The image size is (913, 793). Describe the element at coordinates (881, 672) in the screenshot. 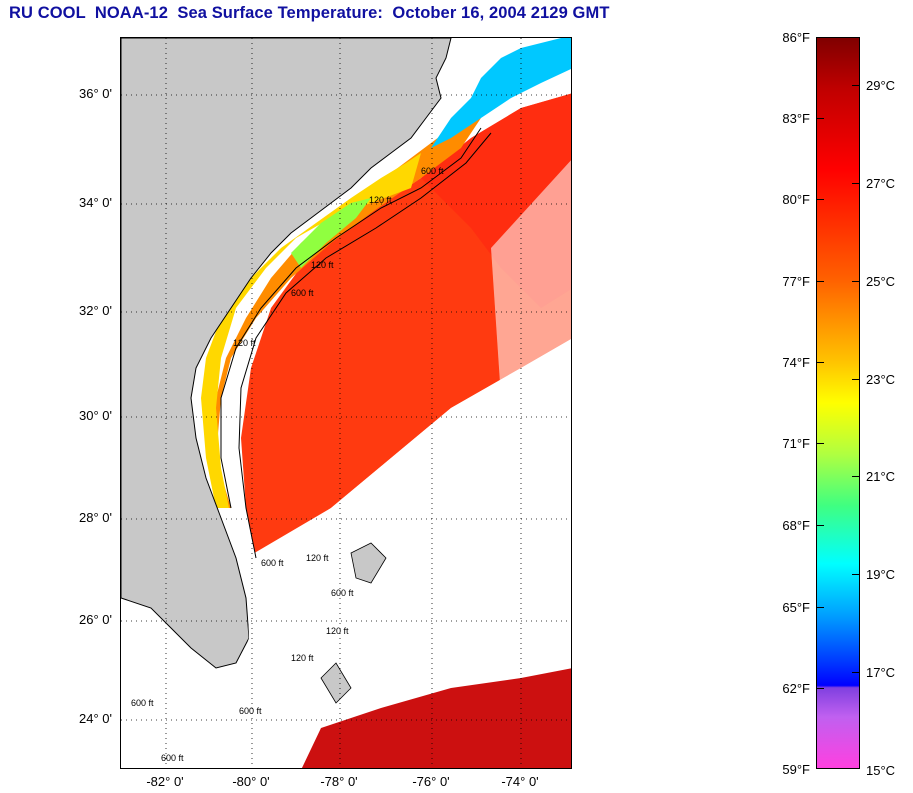

I see `colorbar-c-label: 17°C` at that location.